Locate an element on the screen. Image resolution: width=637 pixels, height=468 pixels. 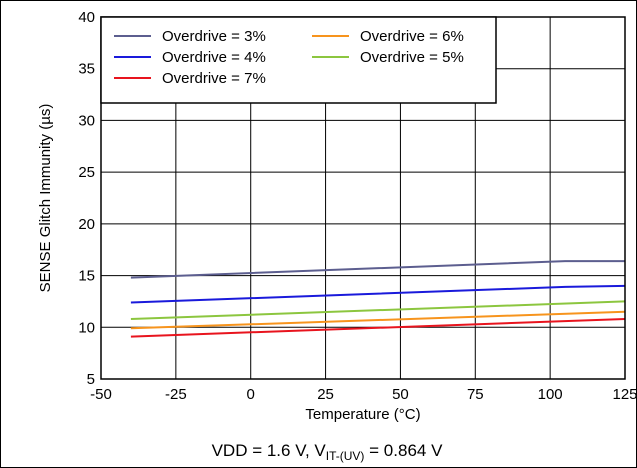
x-tick-label: 125 is located at coordinates (624, 394).